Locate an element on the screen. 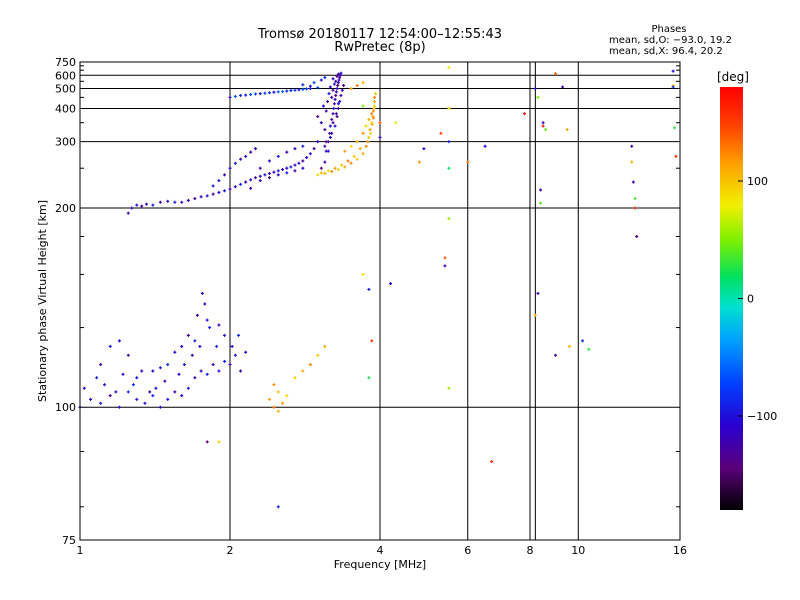  x-tick-label: 8 is located at coordinates (530, 550).